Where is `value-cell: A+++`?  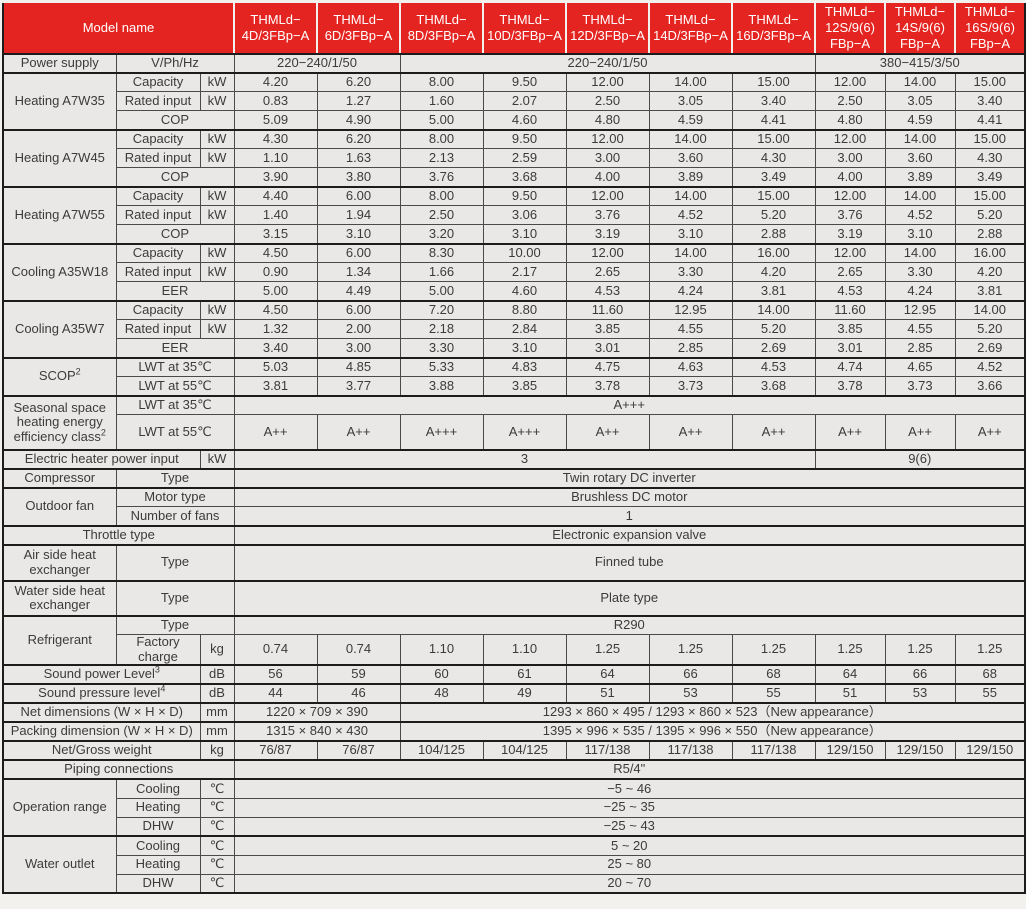 value-cell: A+++ is located at coordinates (441, 432).